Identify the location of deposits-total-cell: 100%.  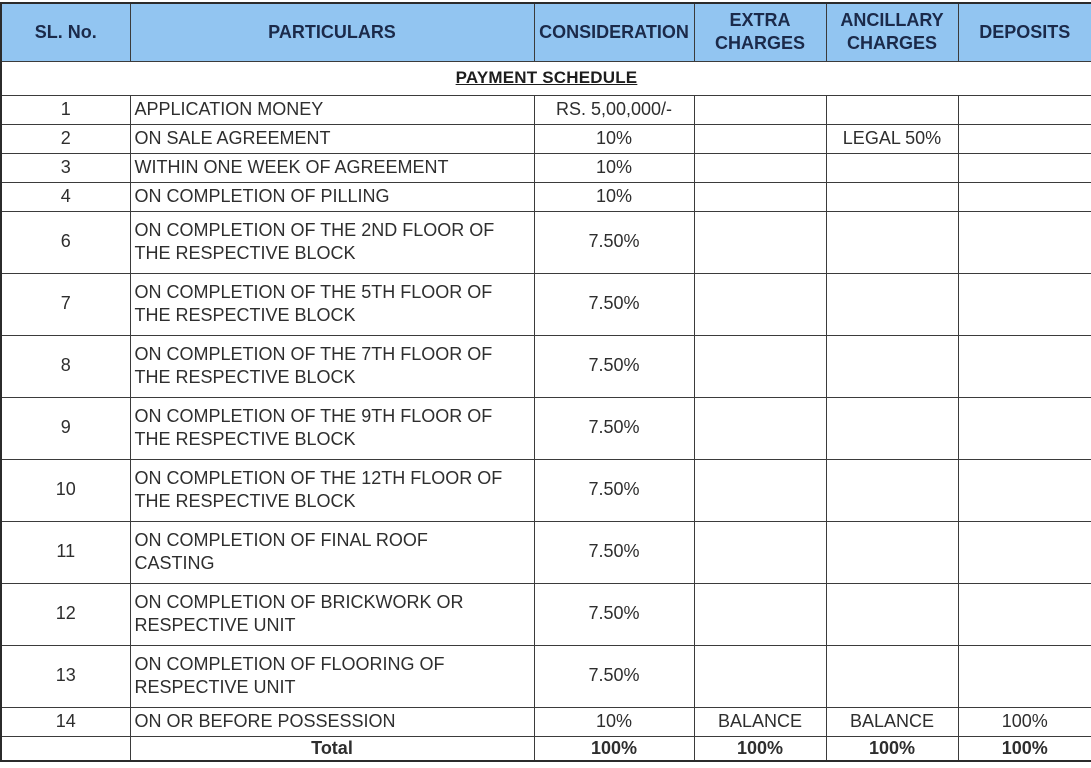
(1024, 748).